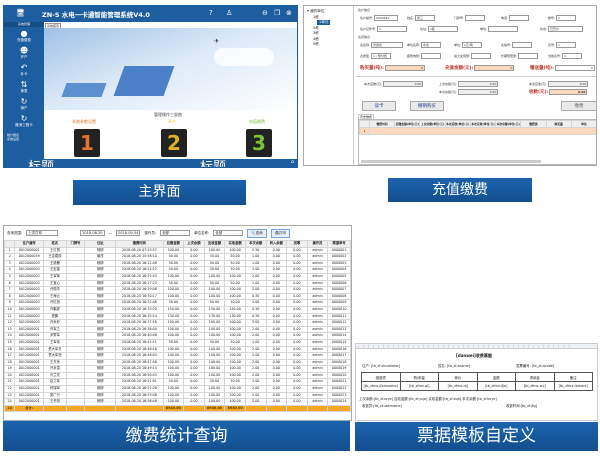 The width and height of the screenshot is (600, 457). What do you see at coordinates (573, 377) in the screenshot?
I see `template-header: 备注` at bounding box center [573, 377].